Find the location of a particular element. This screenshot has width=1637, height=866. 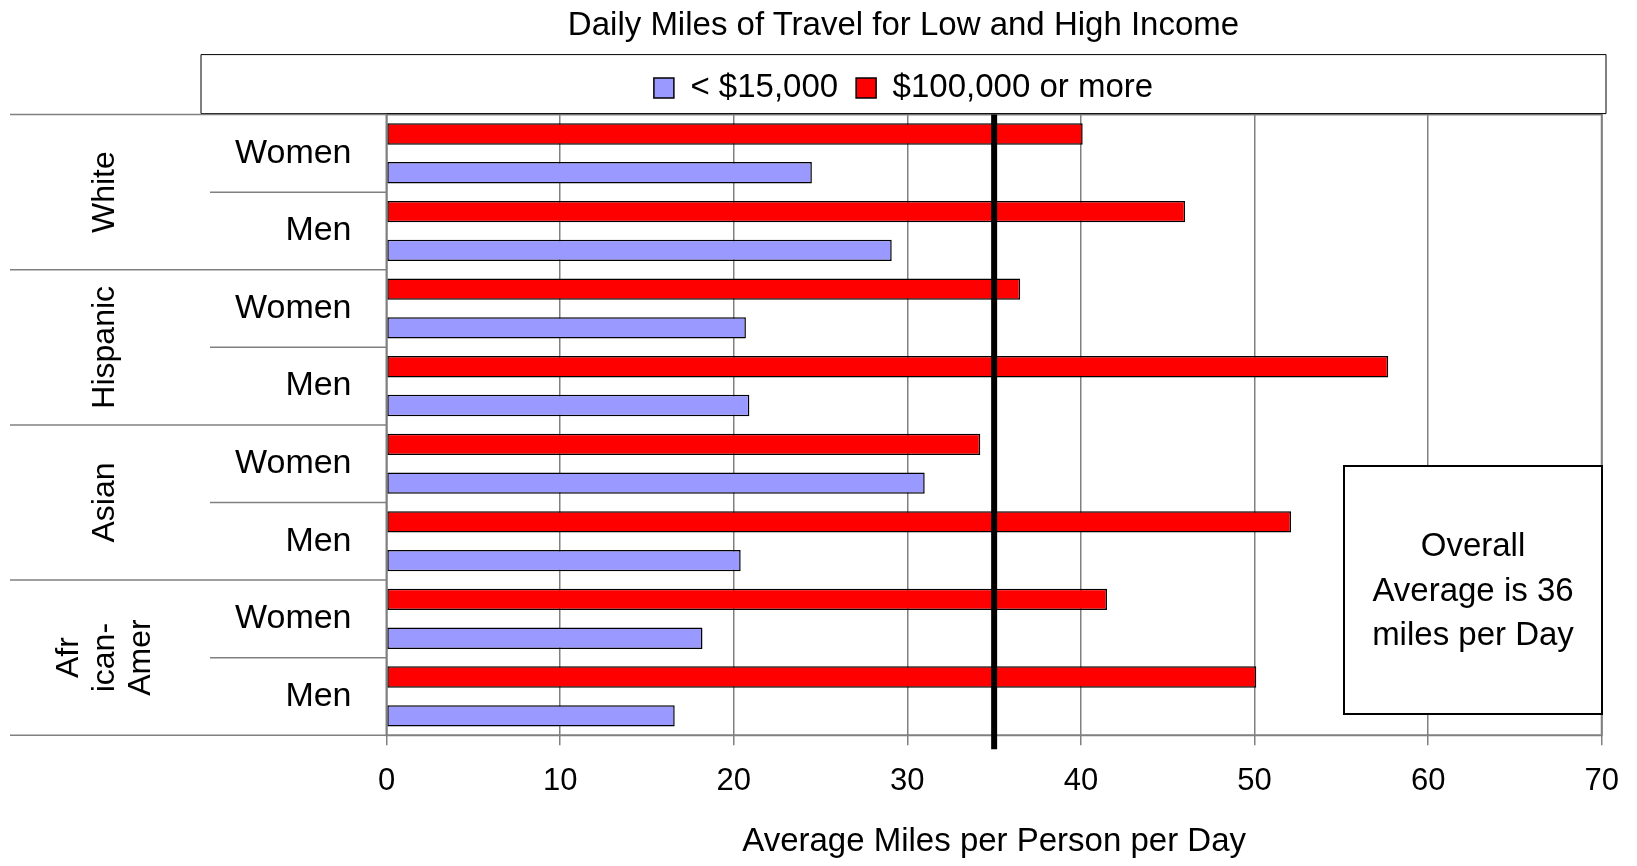

x-tick-label: 60 is located at coordinates (1428, 780).